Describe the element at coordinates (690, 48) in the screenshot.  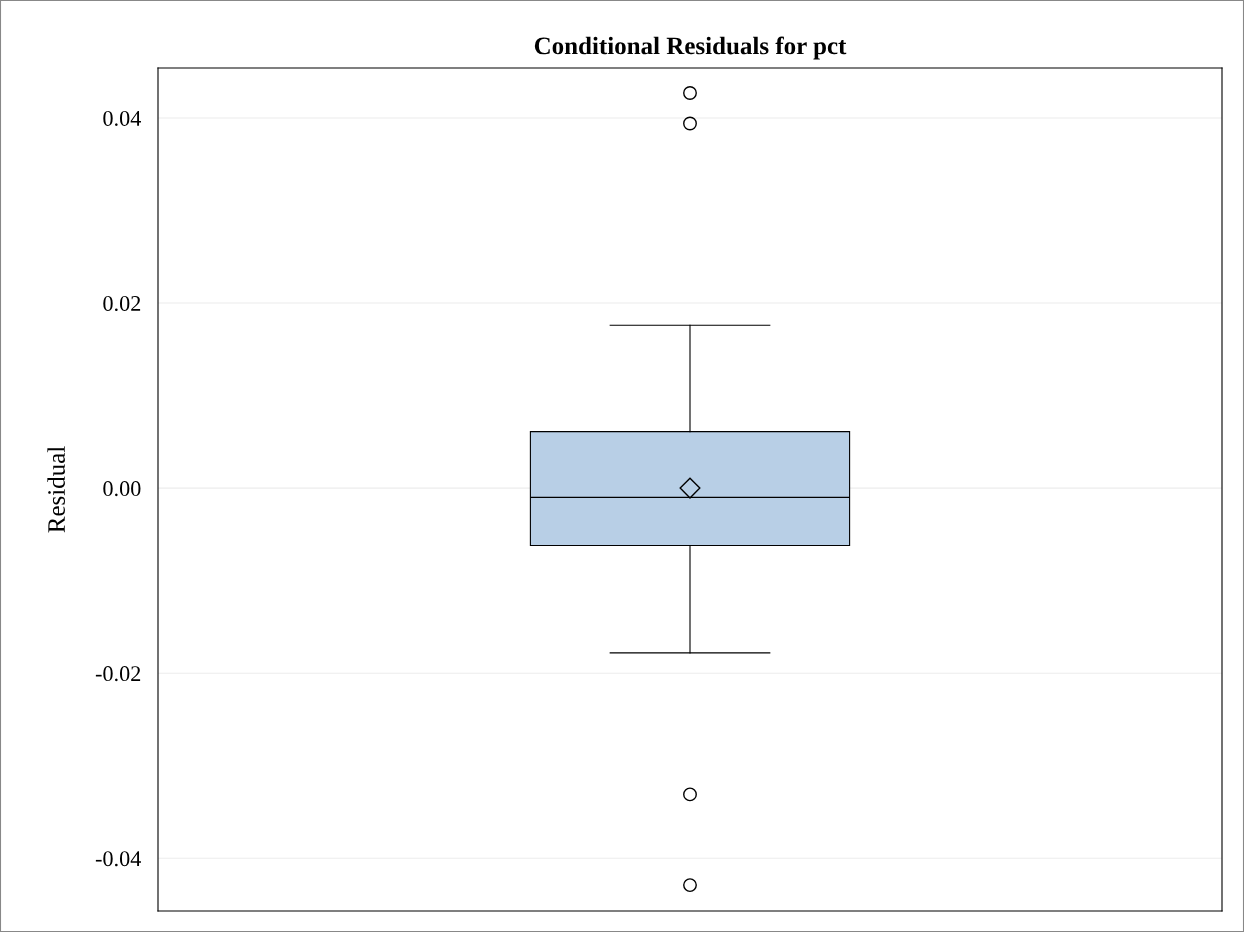
I see `chart-title: Conditional Residuals for pct` at that location.